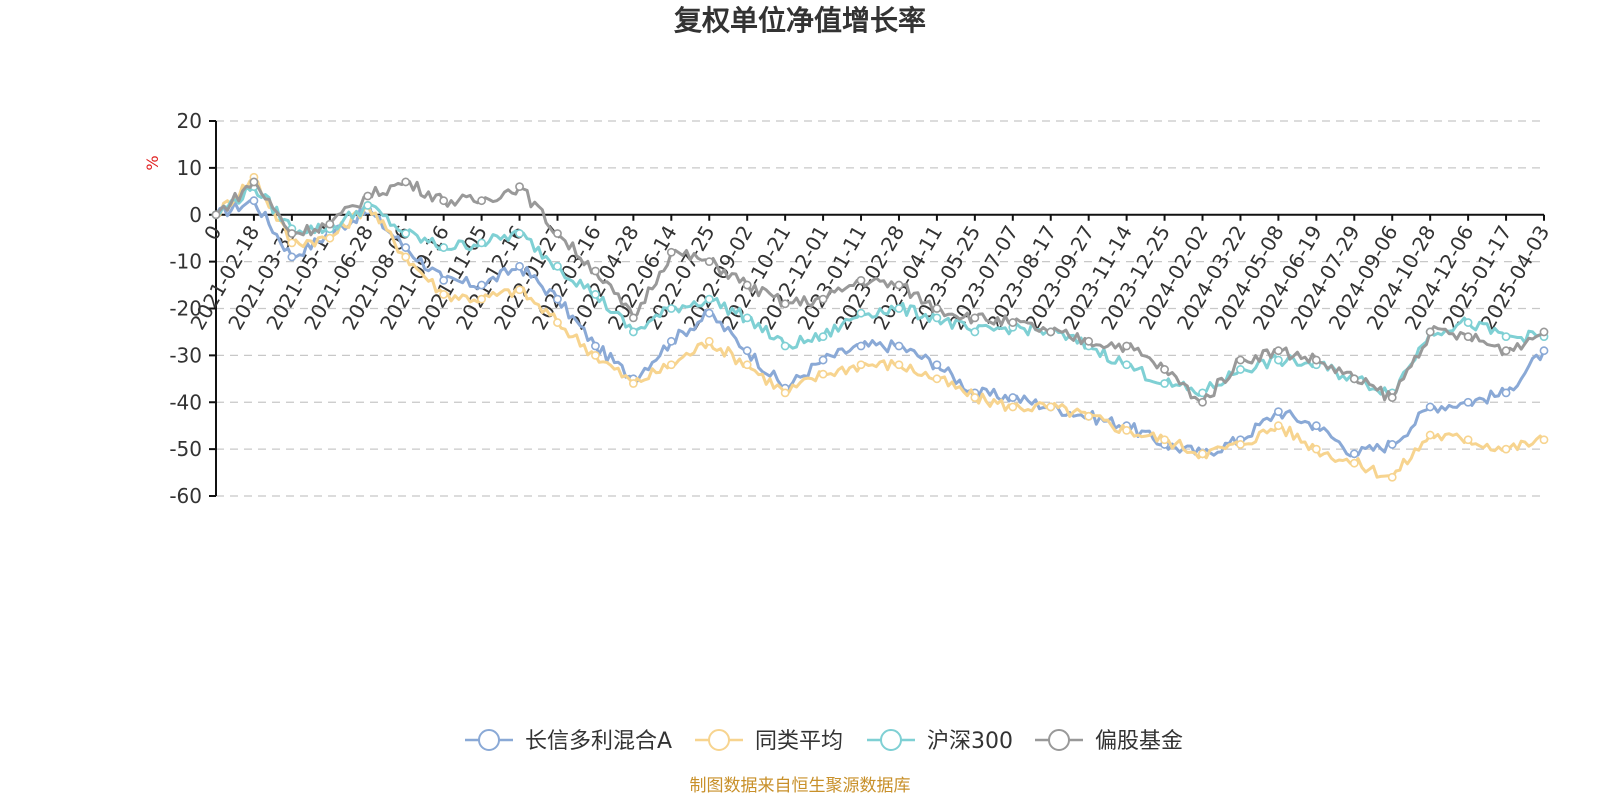 Image resolution: width=1600 pixels, height=800 pixels. Describe the element at coordinates (189, 121) in the screenshot. I see `y-tick-label: 20` at that location.